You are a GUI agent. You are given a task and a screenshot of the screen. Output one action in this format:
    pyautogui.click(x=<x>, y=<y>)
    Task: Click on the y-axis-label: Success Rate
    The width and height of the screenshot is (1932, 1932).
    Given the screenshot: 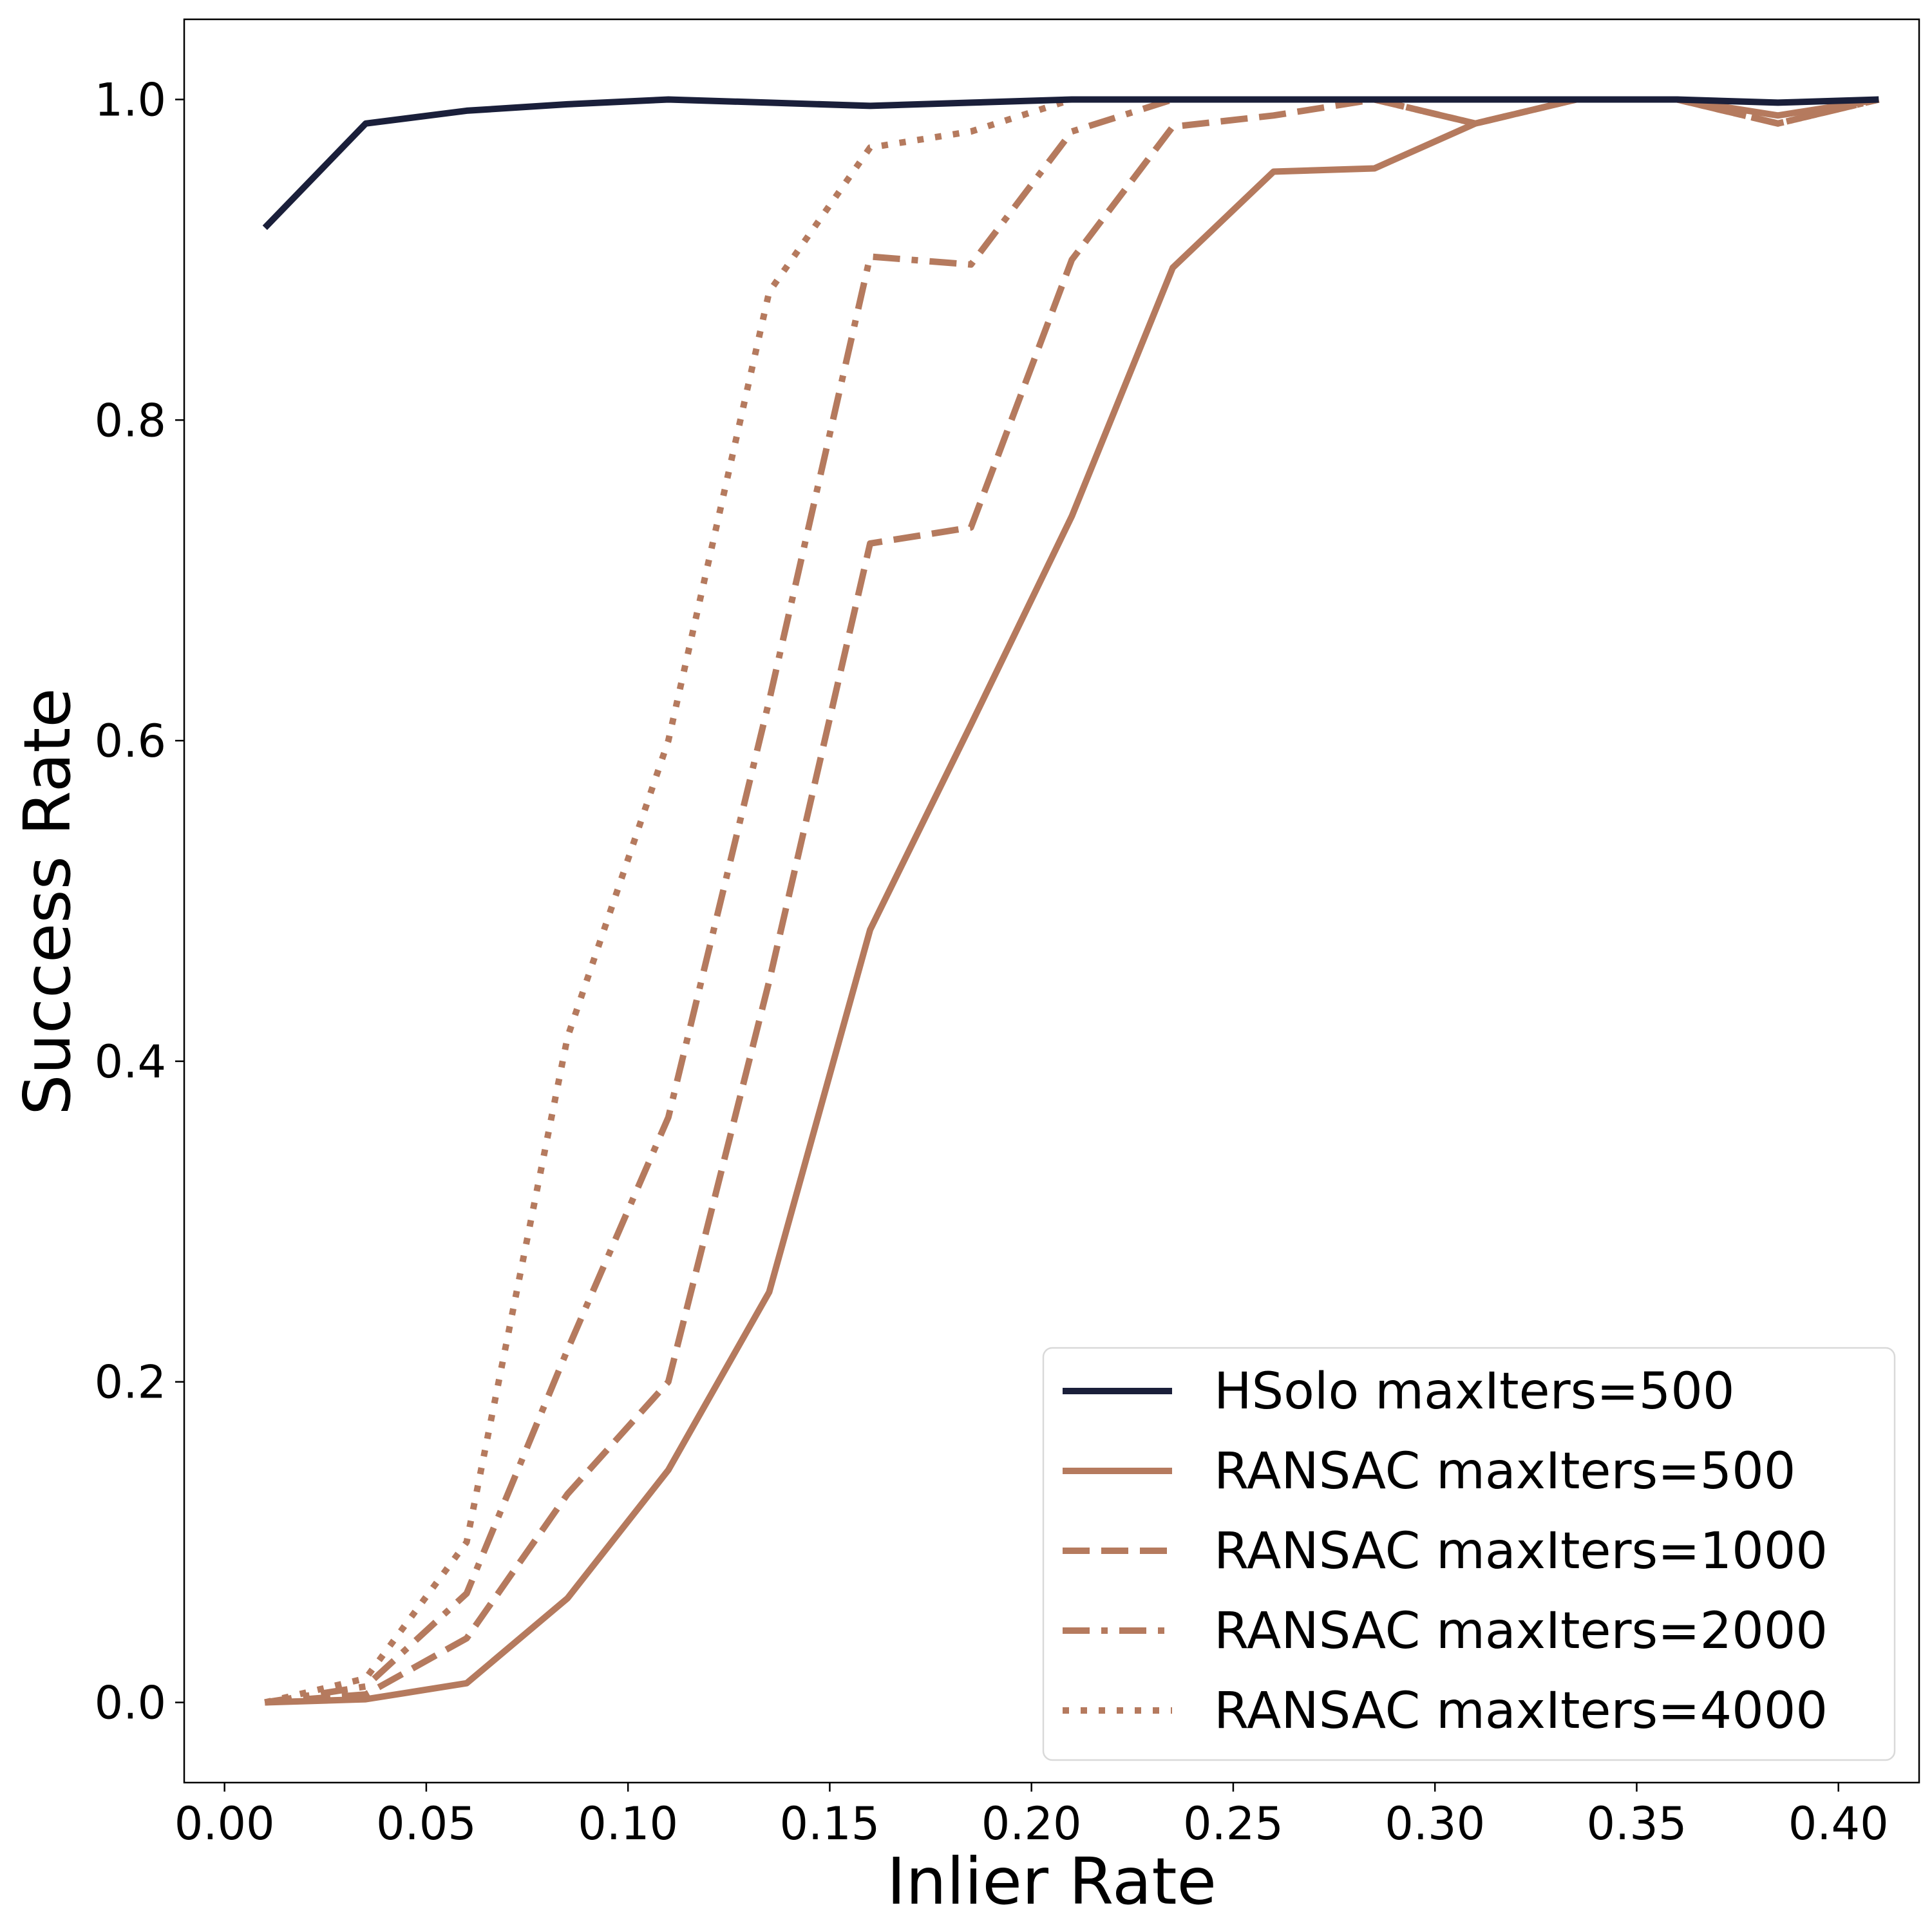 What is the action you would take?
    pyautogui.click(x=48, y=902)
    